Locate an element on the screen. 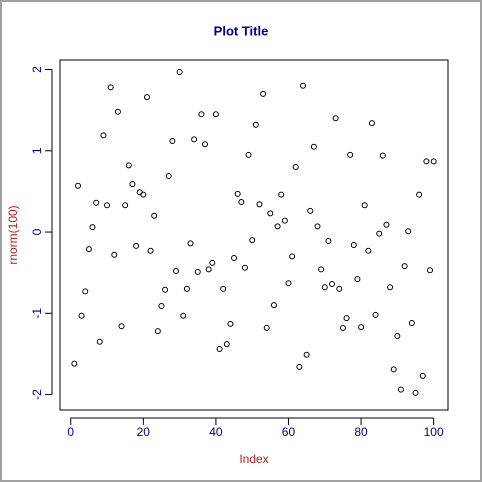 The width and height of the screenshot is (482, 482). y-tick-label: -2 is located at coordinates (37, 394).